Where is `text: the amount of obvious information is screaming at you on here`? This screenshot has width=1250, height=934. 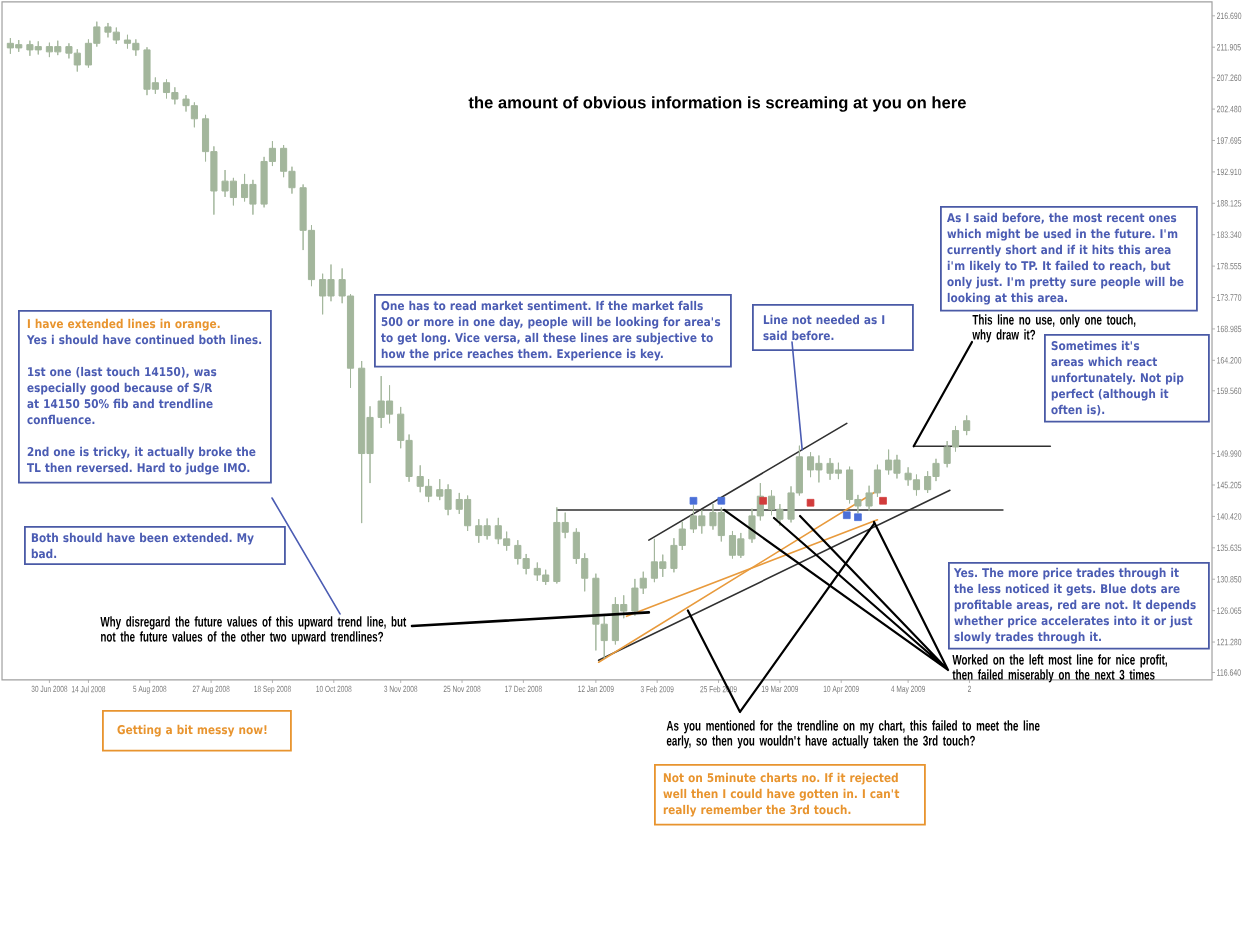 text: the amount of obvious information is screaming at you on here is located at coordinates (717, 104).